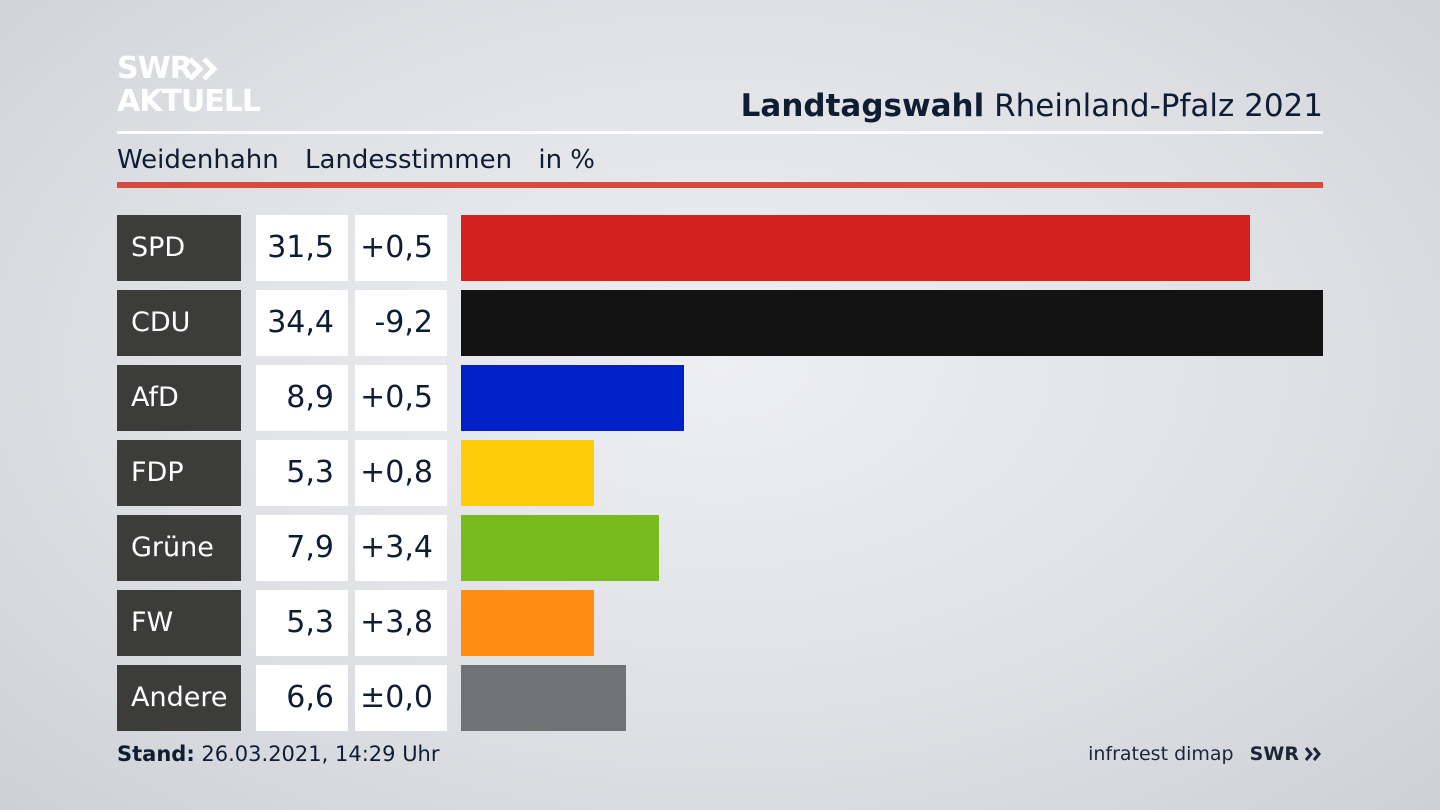 This screenshot has height=810, width=1440. Describe the element at coordinates (198, 160) in the screenshot. I see `subtitle-place: Weidenhahn` at that location.